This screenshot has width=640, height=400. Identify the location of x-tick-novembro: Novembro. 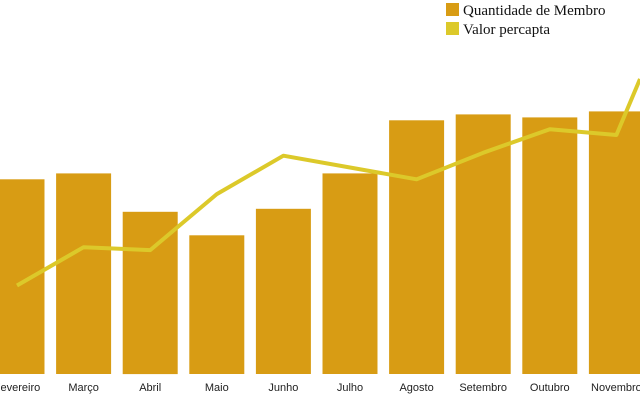
(615, 388).